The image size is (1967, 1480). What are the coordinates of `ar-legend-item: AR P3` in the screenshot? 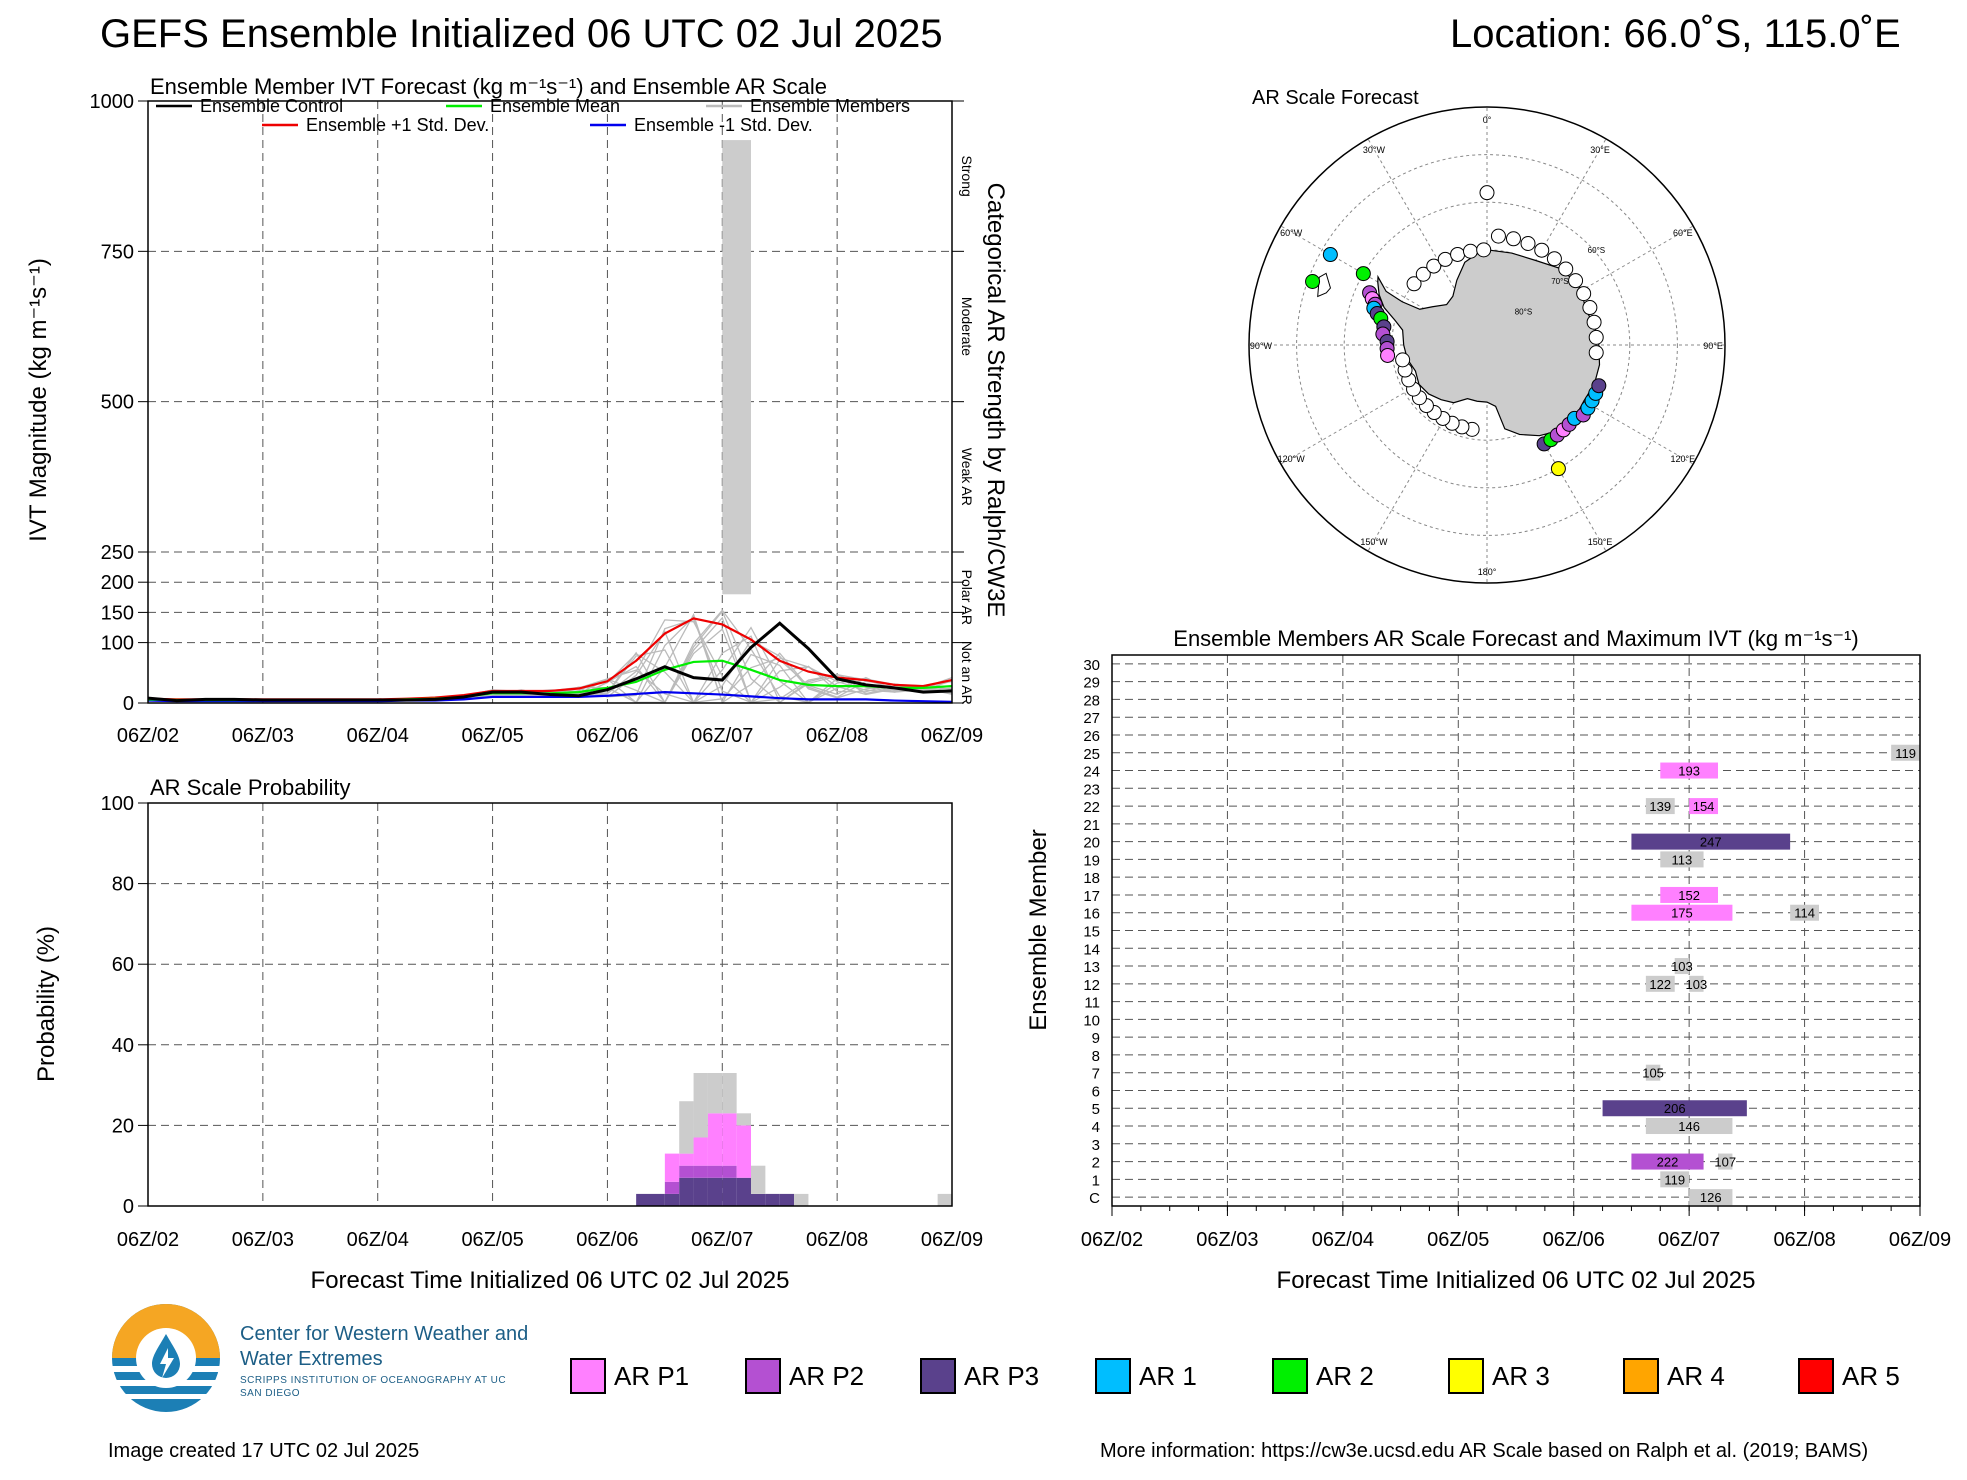 It's located at (979, 1376).